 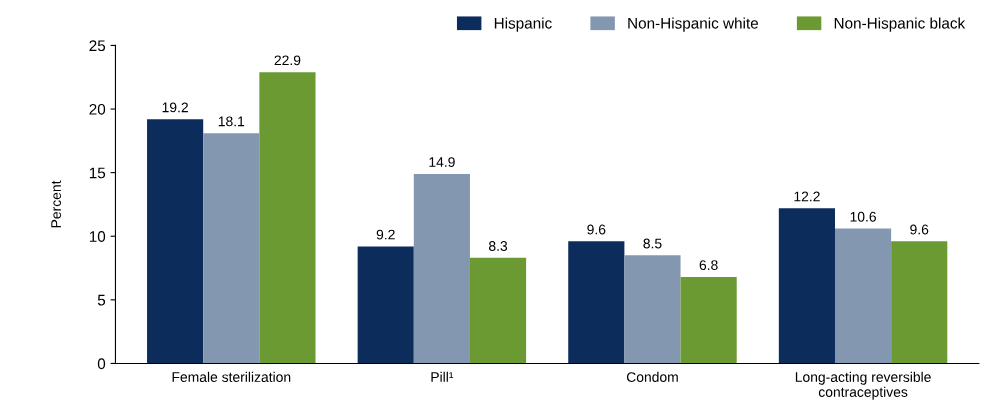 What do you see at coordinates (385, 234) in the screenshot?
I see `data-label: 9.2` at bounding box center [385, 234].